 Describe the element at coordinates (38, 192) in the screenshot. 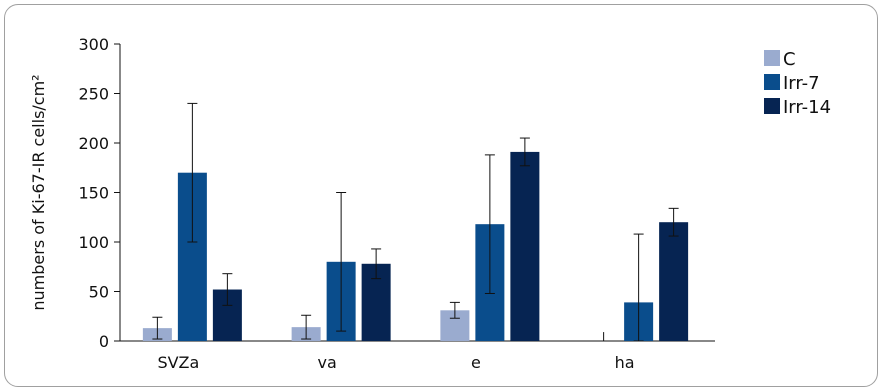

I see `y-axis-label: numbers of Ki-67-IR cells/cm²` at that location.